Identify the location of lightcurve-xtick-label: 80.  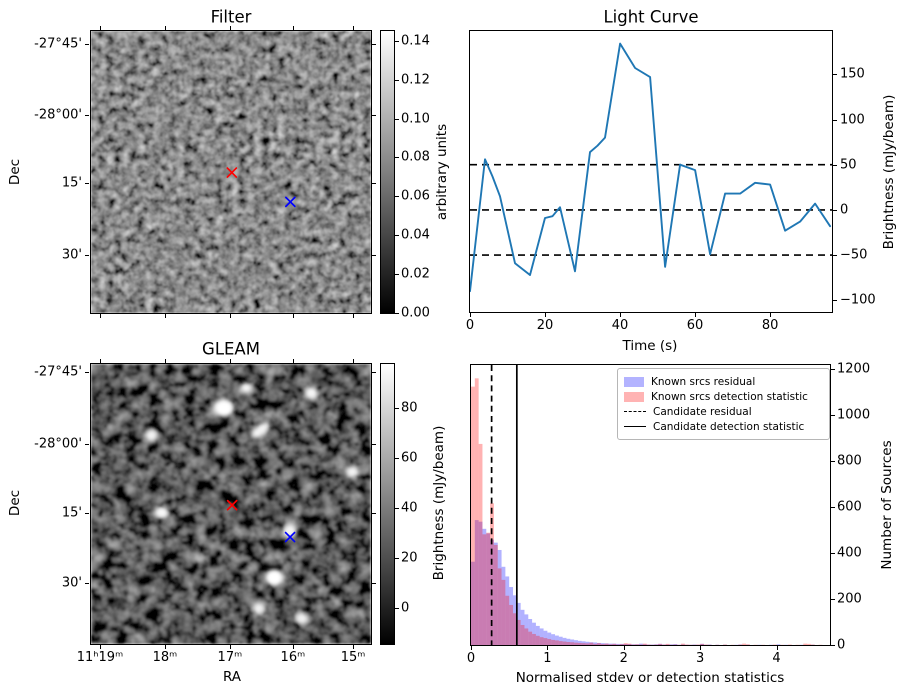
(770, 325).